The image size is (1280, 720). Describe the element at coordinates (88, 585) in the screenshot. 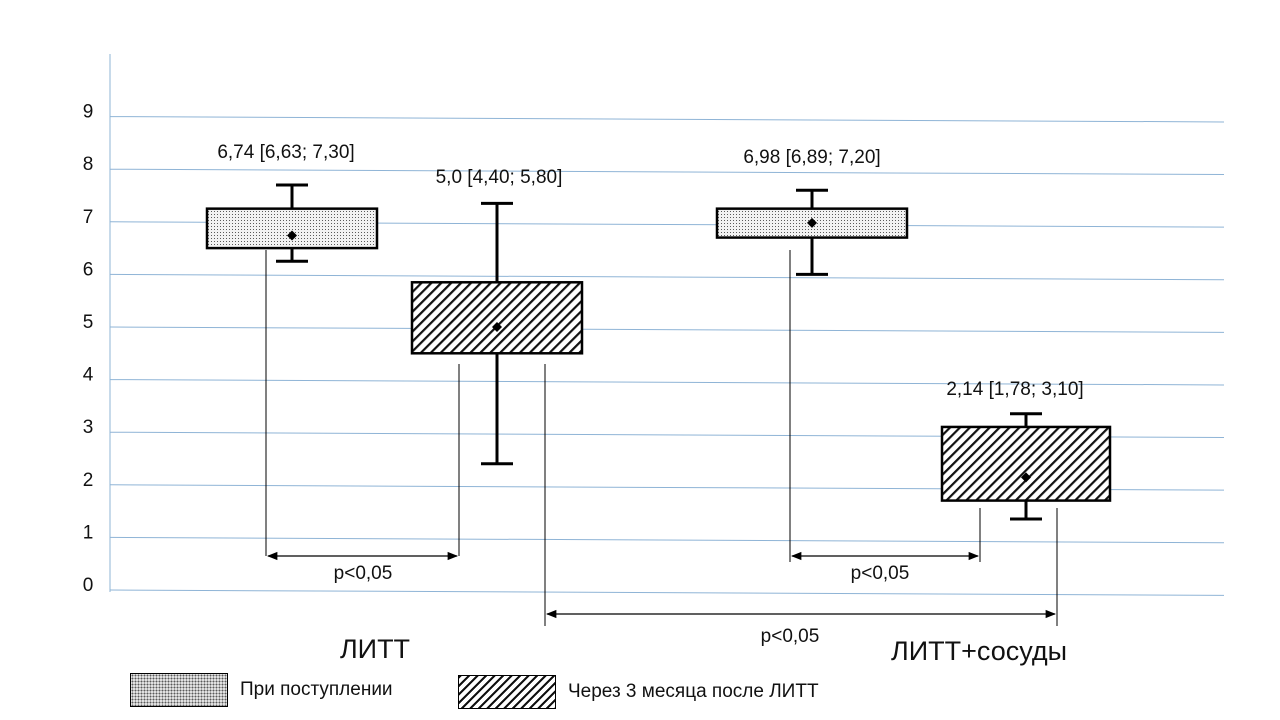

I see `y-tick-label: 0` at that location.